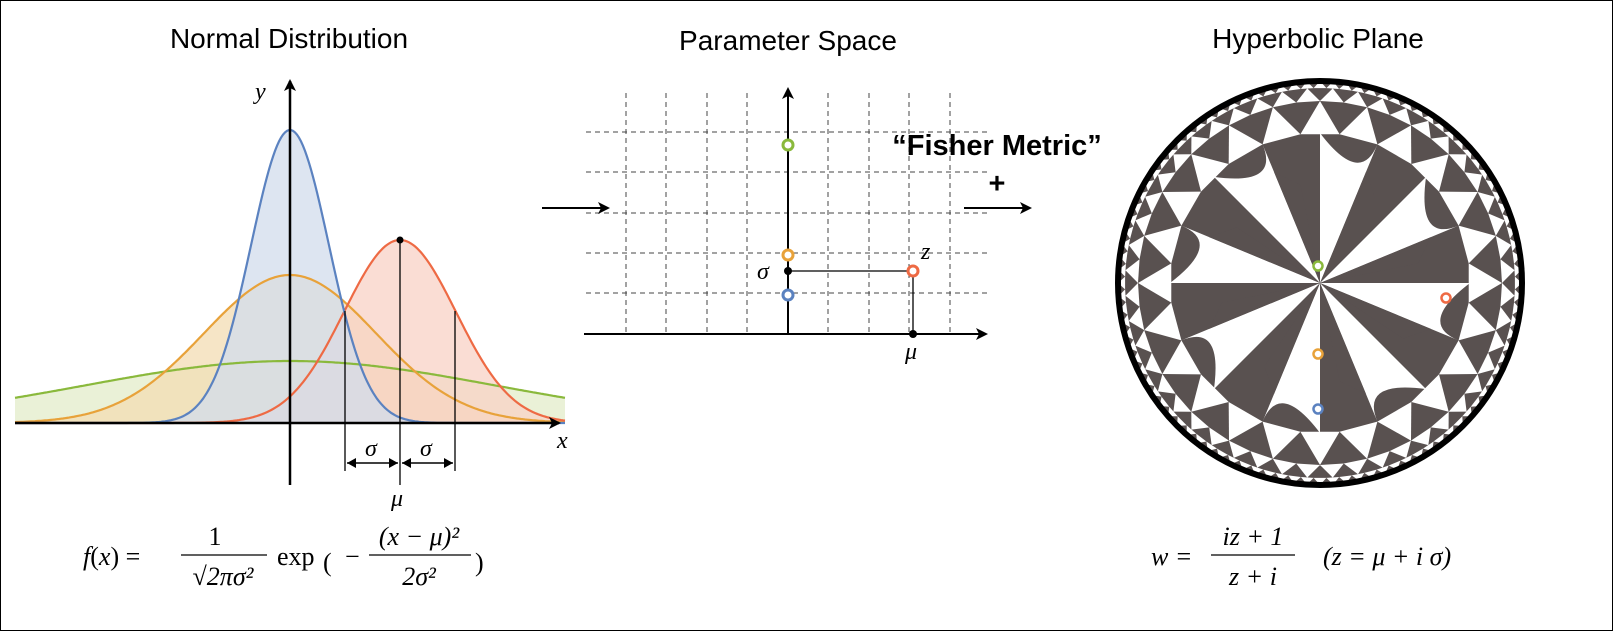 This screenshot has width=1613, height=631. What do you see at coordinates (400, 240) in the screenshot?
I see `peak-point` at bounding box center [400, 240].